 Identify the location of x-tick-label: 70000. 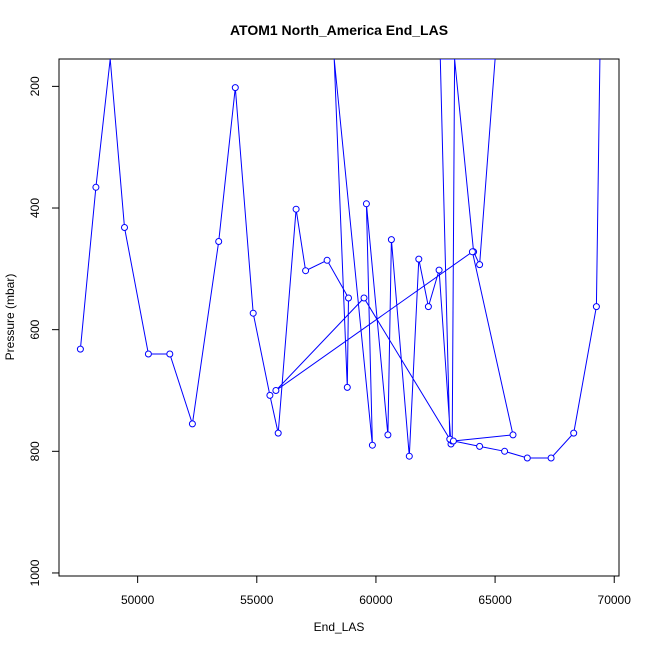
(615, 600).